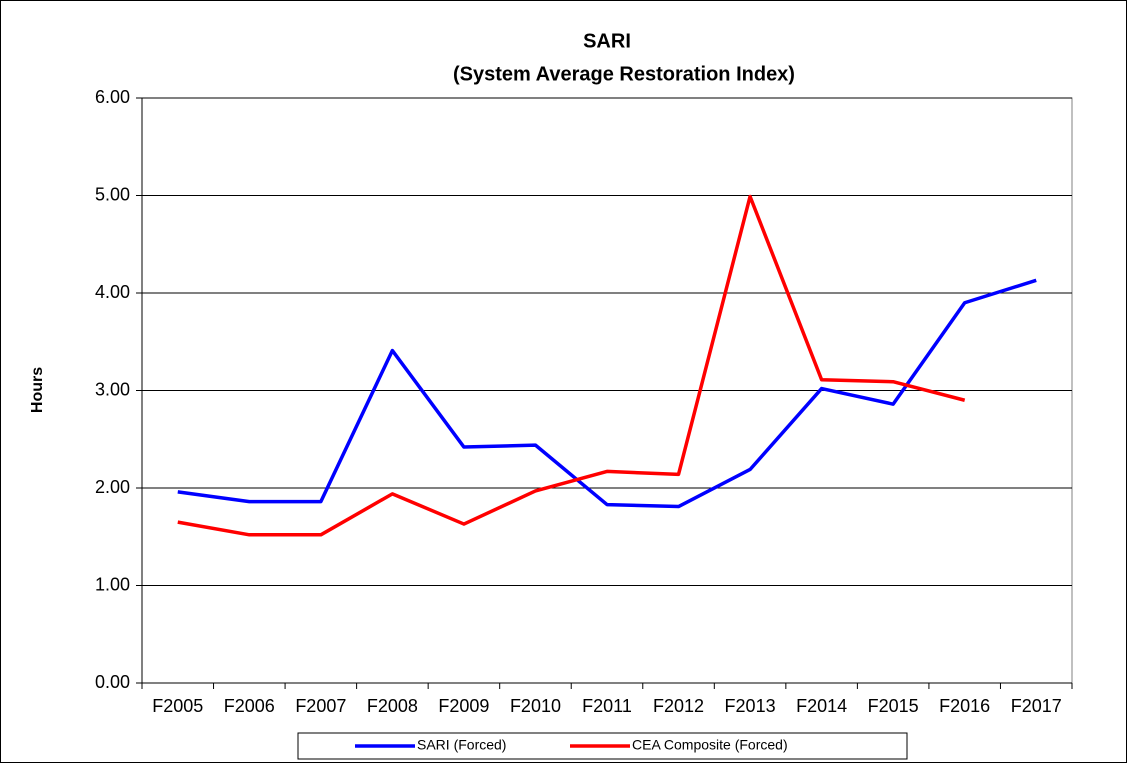 This screenshot has height=763, width=1127. I want to click on x-tick-label: F2014, so click(821, 706).